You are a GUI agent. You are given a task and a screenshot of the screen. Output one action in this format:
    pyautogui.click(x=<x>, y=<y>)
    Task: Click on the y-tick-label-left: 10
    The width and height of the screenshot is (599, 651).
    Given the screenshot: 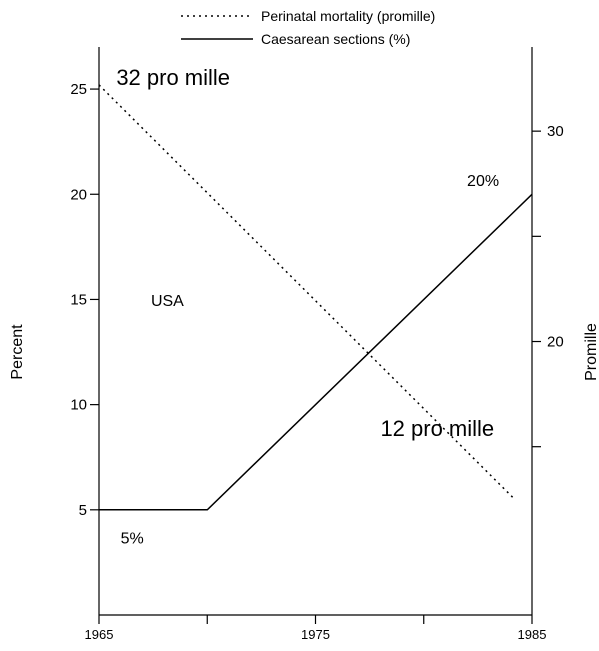 What is the action you would take?
    pyautogui.click(x=78, y=405)
    